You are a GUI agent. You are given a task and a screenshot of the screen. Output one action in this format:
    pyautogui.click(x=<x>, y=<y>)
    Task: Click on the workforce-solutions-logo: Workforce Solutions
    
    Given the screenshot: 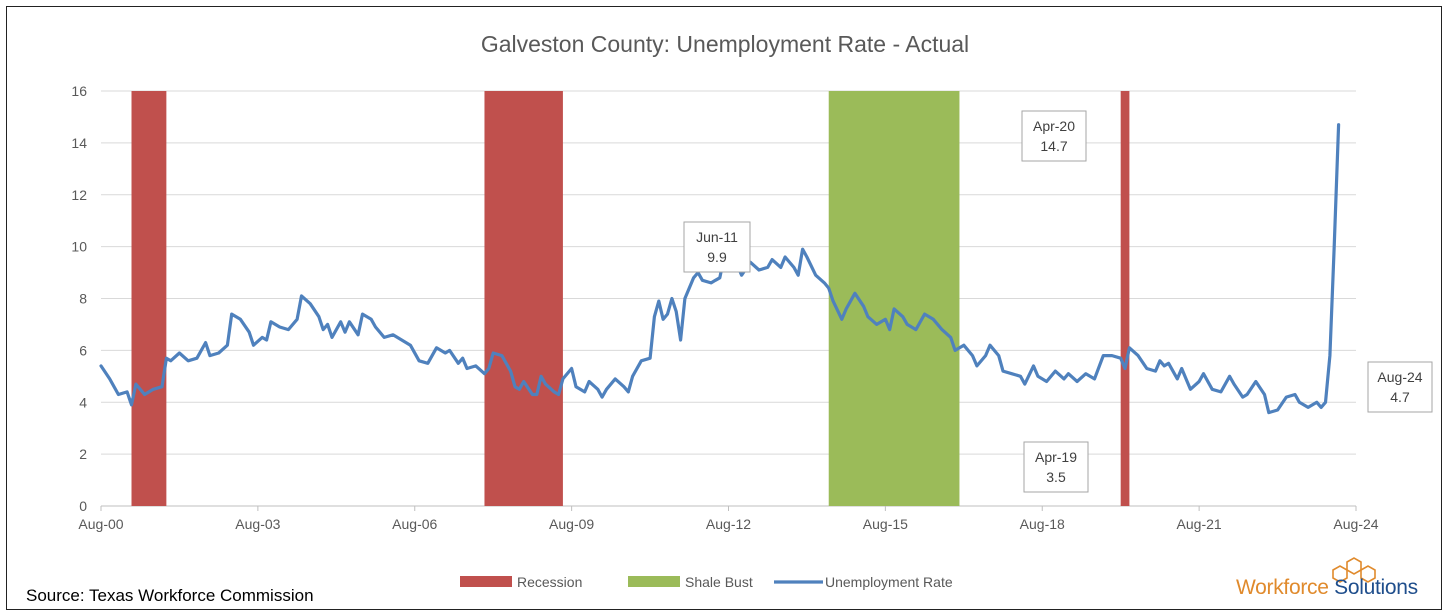 What is the action you would take?
    pyautogui.click(x=1336, y=581)
    